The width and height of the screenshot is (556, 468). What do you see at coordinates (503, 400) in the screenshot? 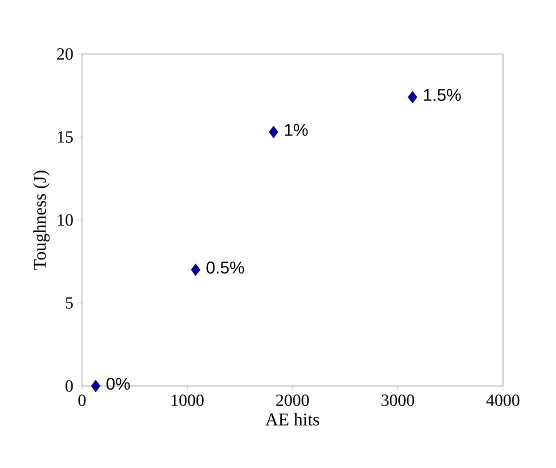
I see `x-tick-label: 4000` at bounding box center [503, 400].